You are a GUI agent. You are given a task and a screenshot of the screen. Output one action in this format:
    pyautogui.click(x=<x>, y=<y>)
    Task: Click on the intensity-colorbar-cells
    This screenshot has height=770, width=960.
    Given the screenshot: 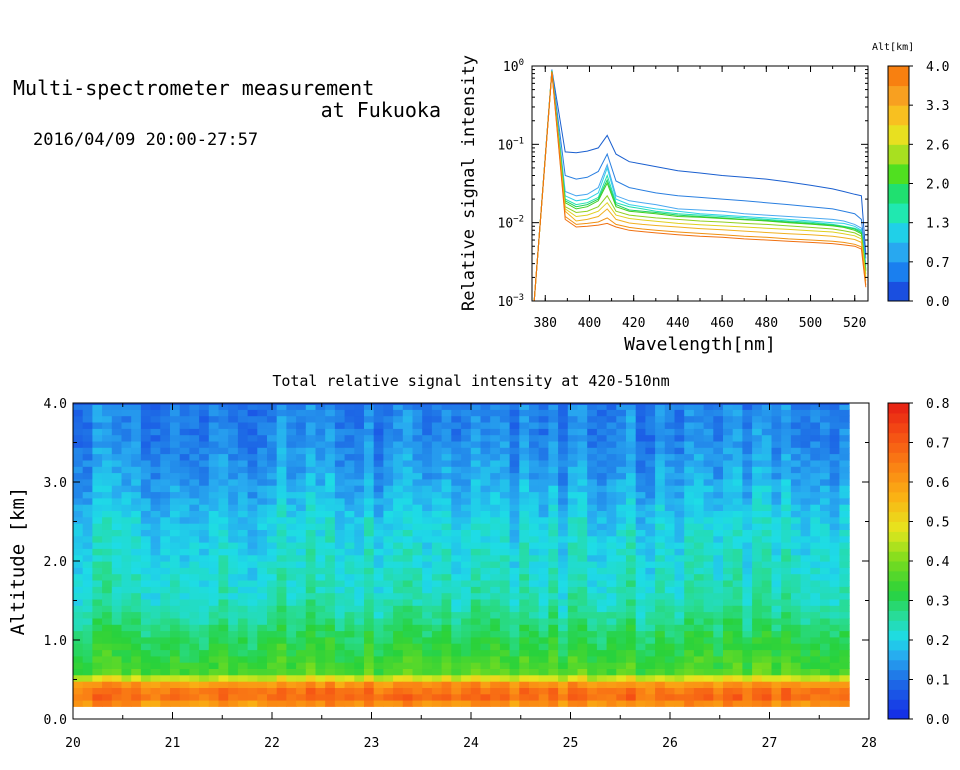 What is the action you would take?
    pyautogui.click(x=898, y=561)
    